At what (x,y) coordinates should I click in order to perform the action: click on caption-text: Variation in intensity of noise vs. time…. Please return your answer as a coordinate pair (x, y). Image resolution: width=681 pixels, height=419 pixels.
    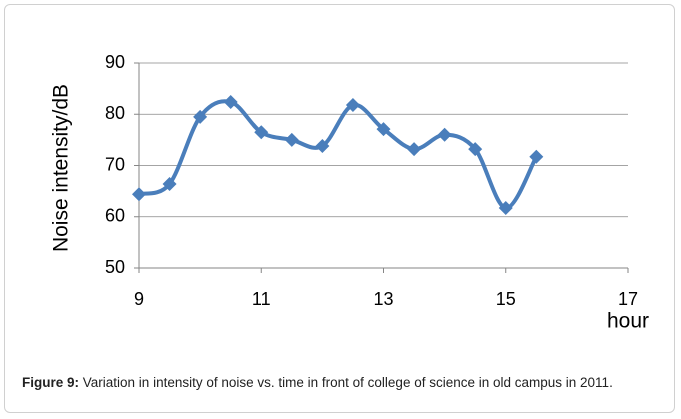
    Looking at the image, I should click on (347, 382).